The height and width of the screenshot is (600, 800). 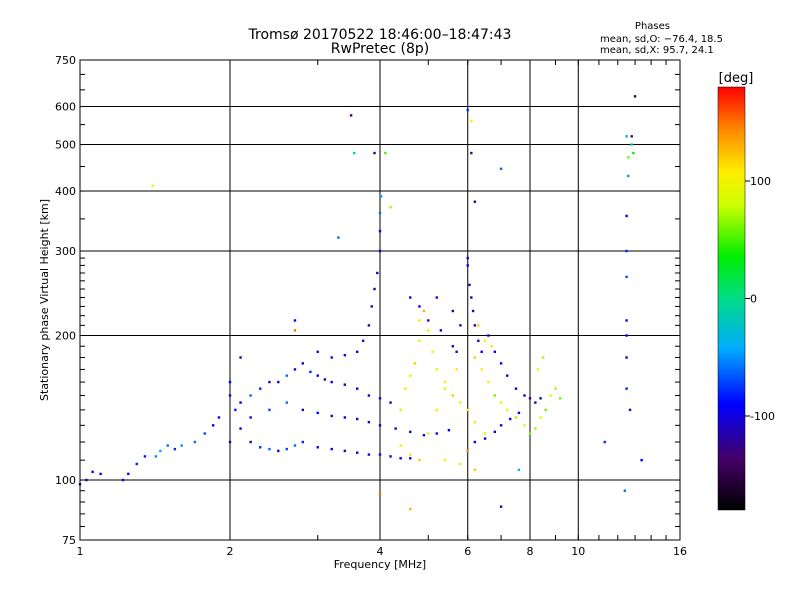 I want to click on colorbar-tick-label: 0, so click(x=753, y=299).